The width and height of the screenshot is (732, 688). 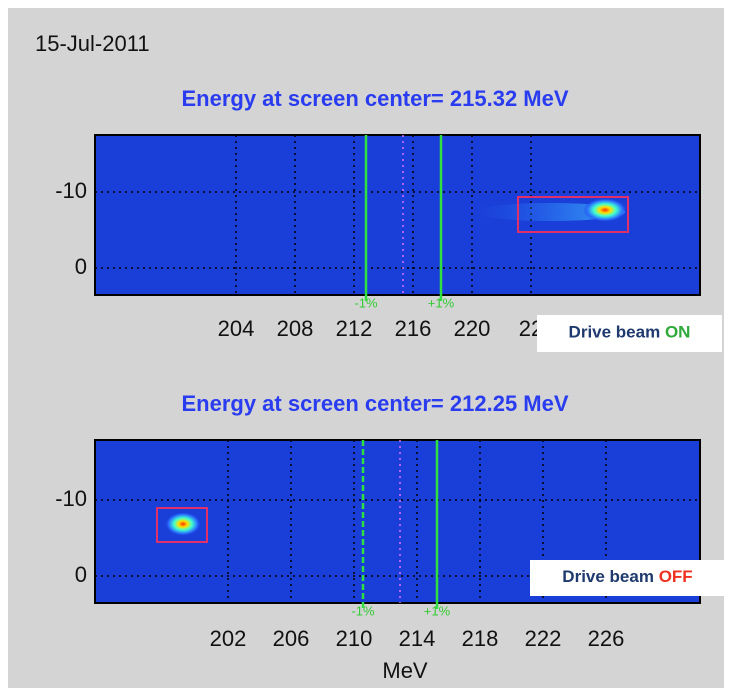 What do you see at coordinates (236, 328) in the screenshot?
I see `x-tick-label: 204` at bounding box center [236, 328].